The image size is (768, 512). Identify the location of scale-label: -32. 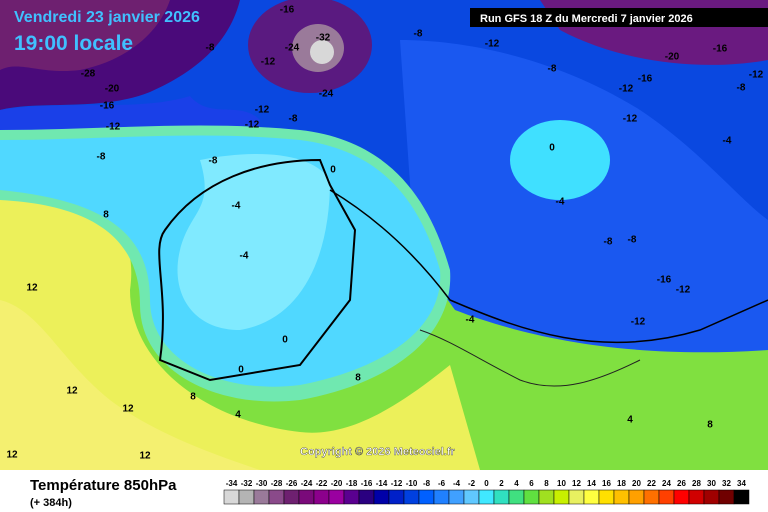
(247, 483).